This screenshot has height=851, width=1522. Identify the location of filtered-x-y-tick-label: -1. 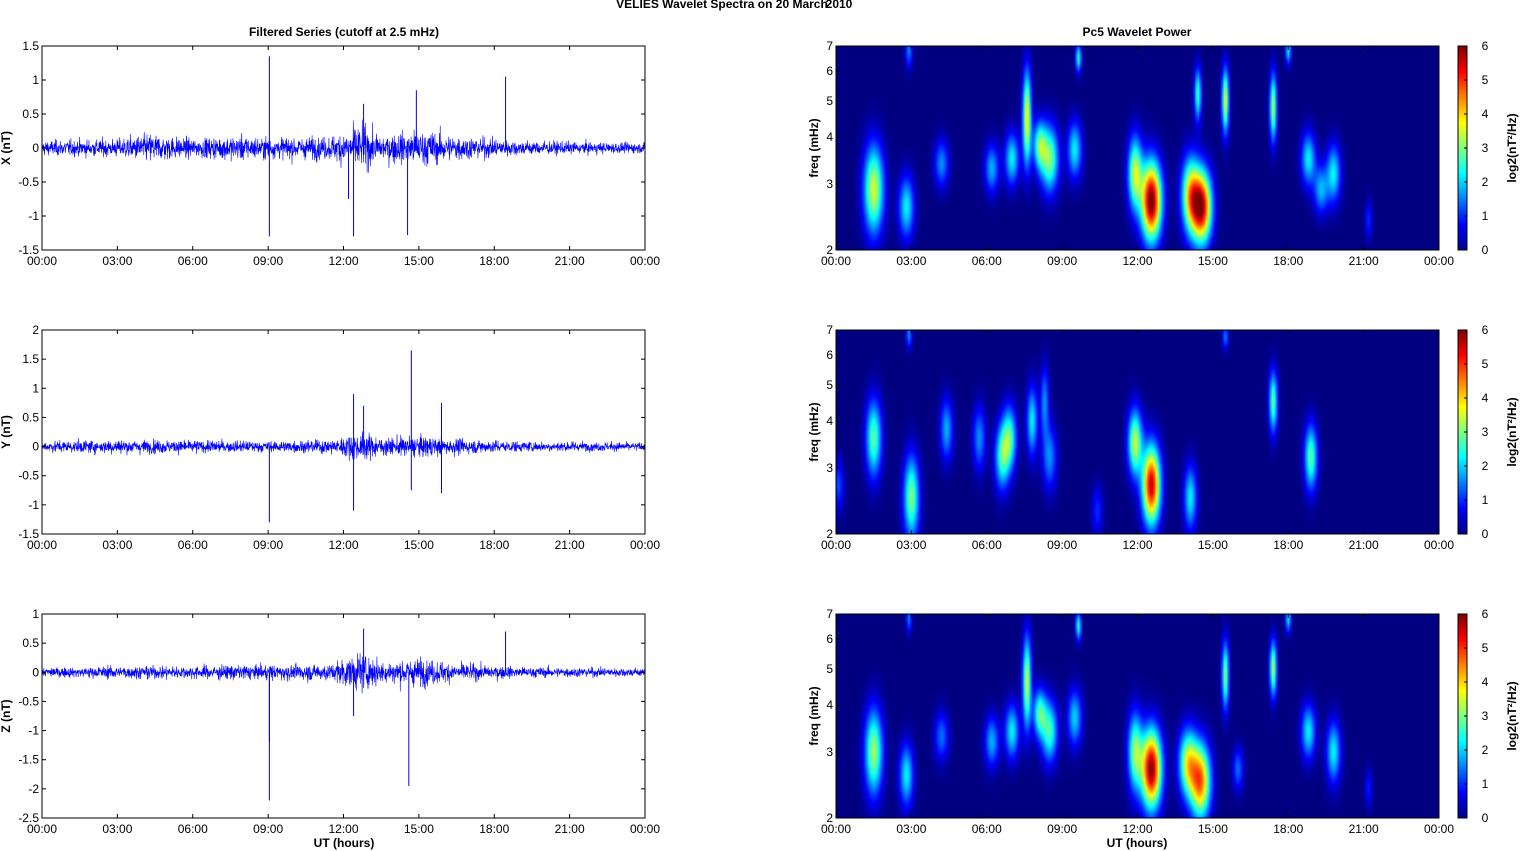
(33, 216).